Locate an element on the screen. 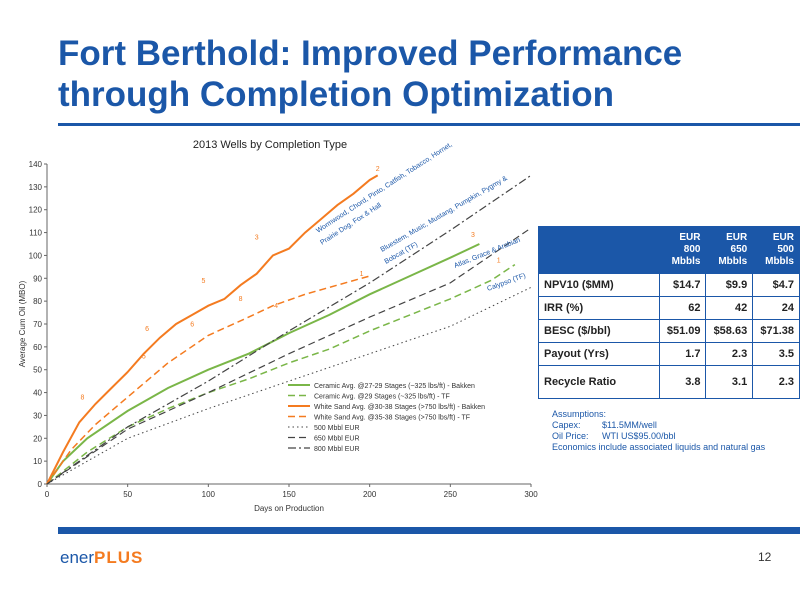 The height and width of the screenshot is (600, 800). annotation-calypso: Calypso (TF) is located at coordinates (506, 282).